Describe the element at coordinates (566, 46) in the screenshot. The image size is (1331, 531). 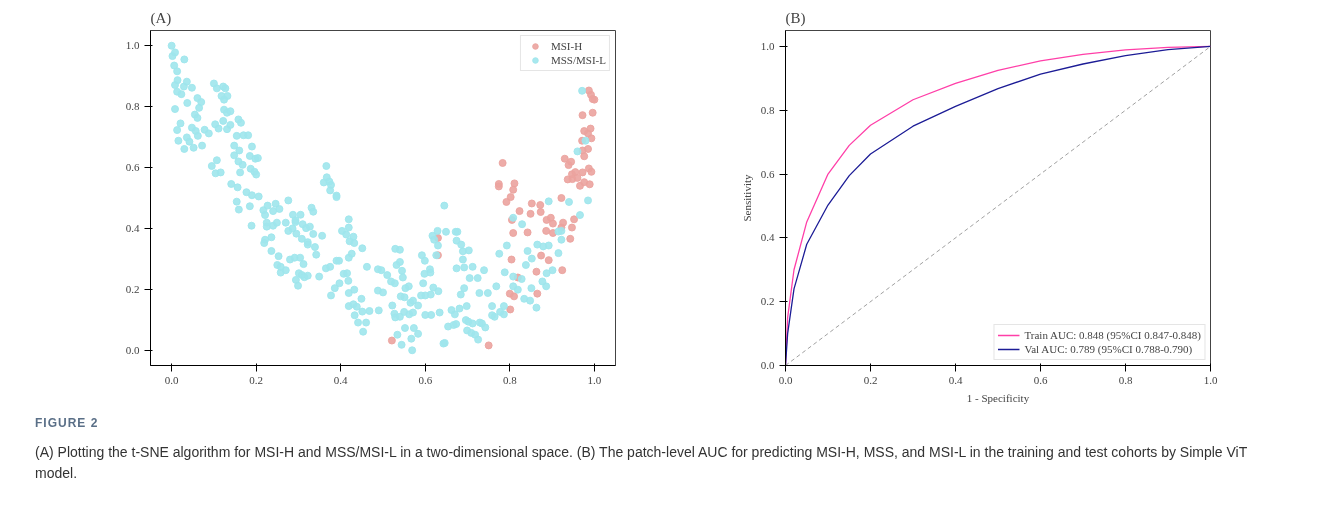
I see `legend-label: MSI-H` at that location.